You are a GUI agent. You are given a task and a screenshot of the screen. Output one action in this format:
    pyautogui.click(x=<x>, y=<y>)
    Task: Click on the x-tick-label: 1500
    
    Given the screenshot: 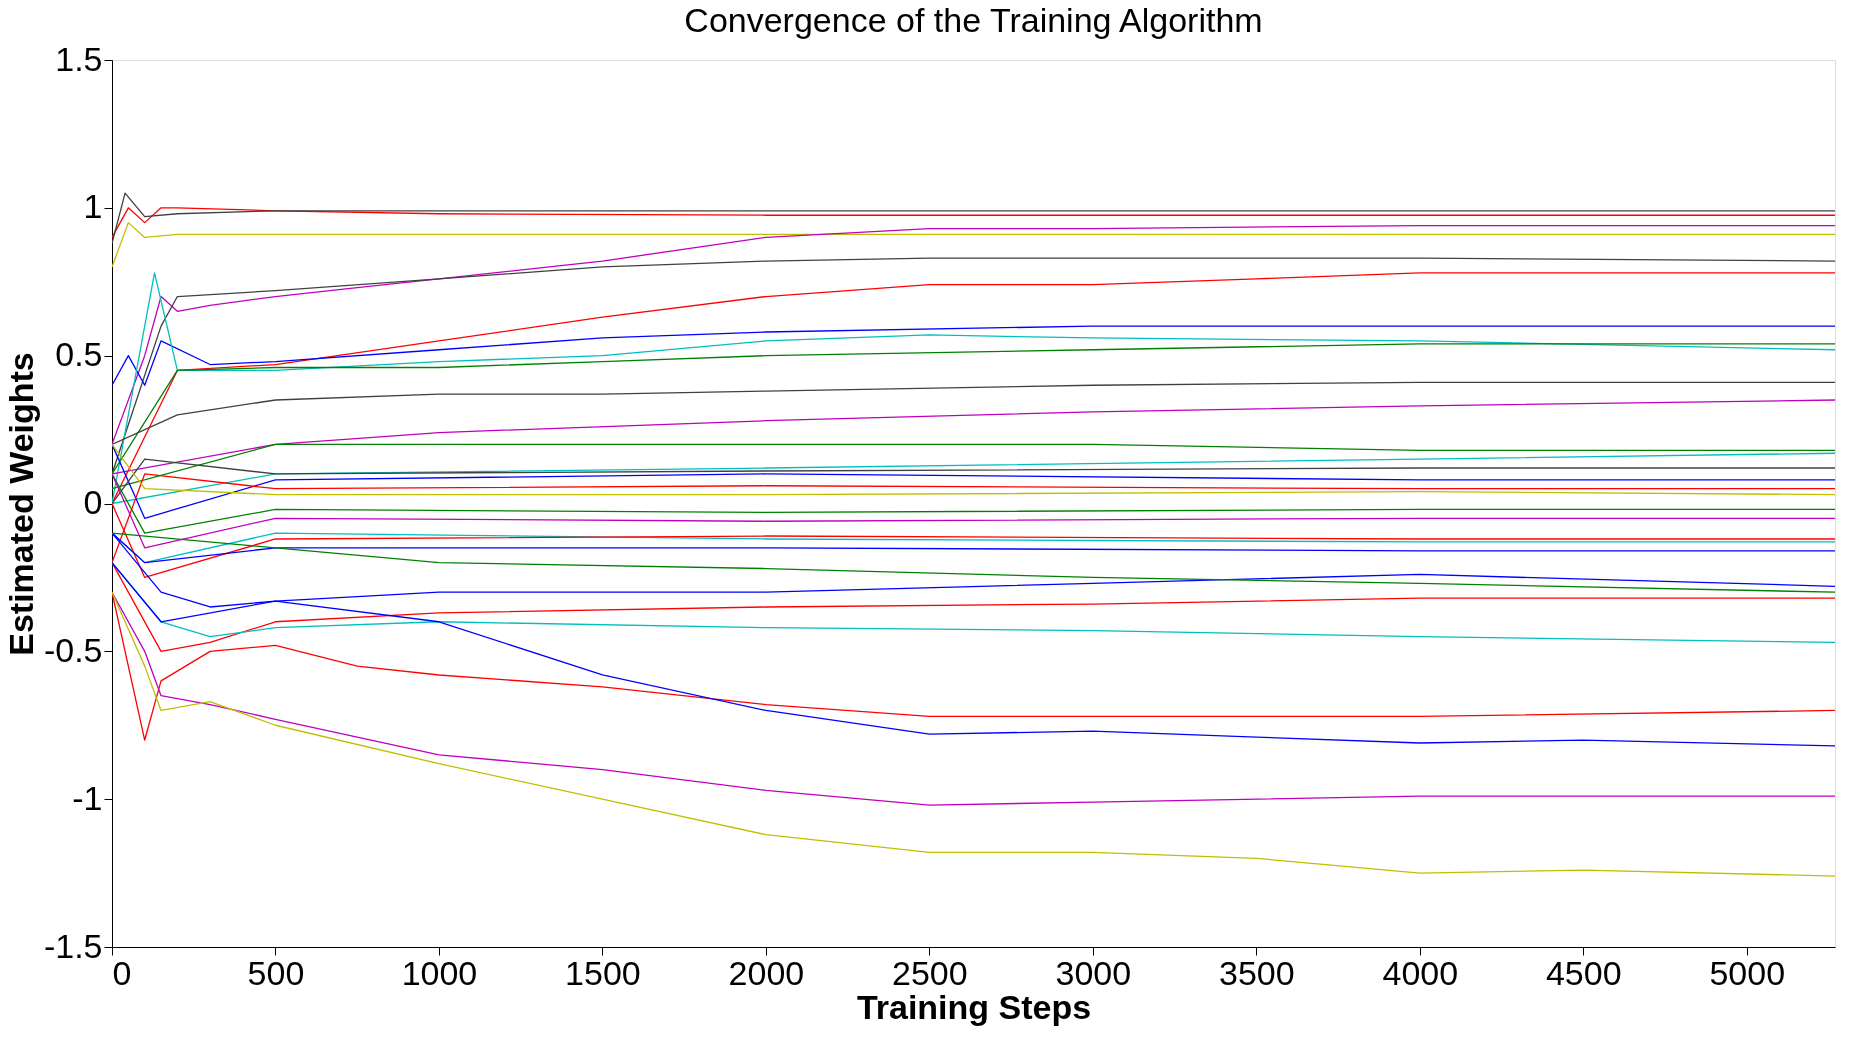 What is the action you would take?
    pyautogui.click(x=603, y=972)
    